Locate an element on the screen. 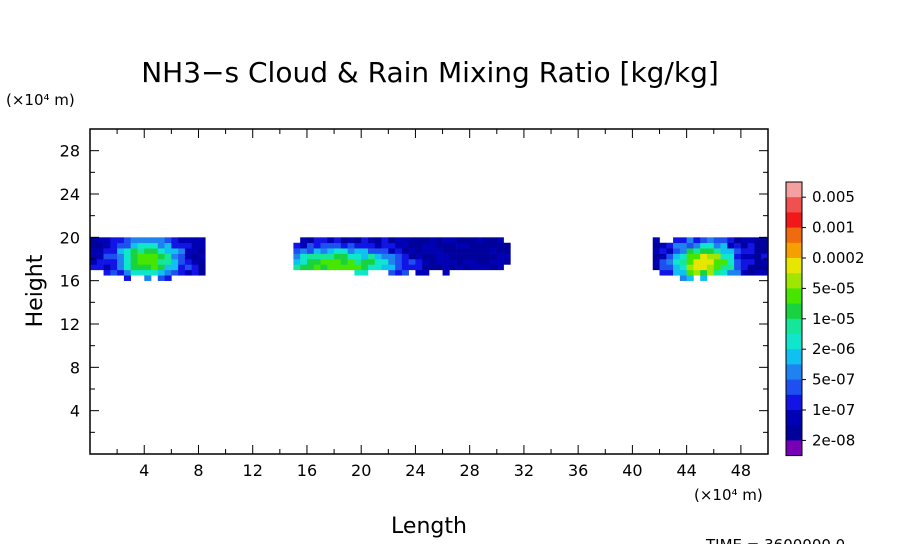 The height and width of the screenshot is (544, 904). x-tick-label: 4 is located at coordinates (144, 470).